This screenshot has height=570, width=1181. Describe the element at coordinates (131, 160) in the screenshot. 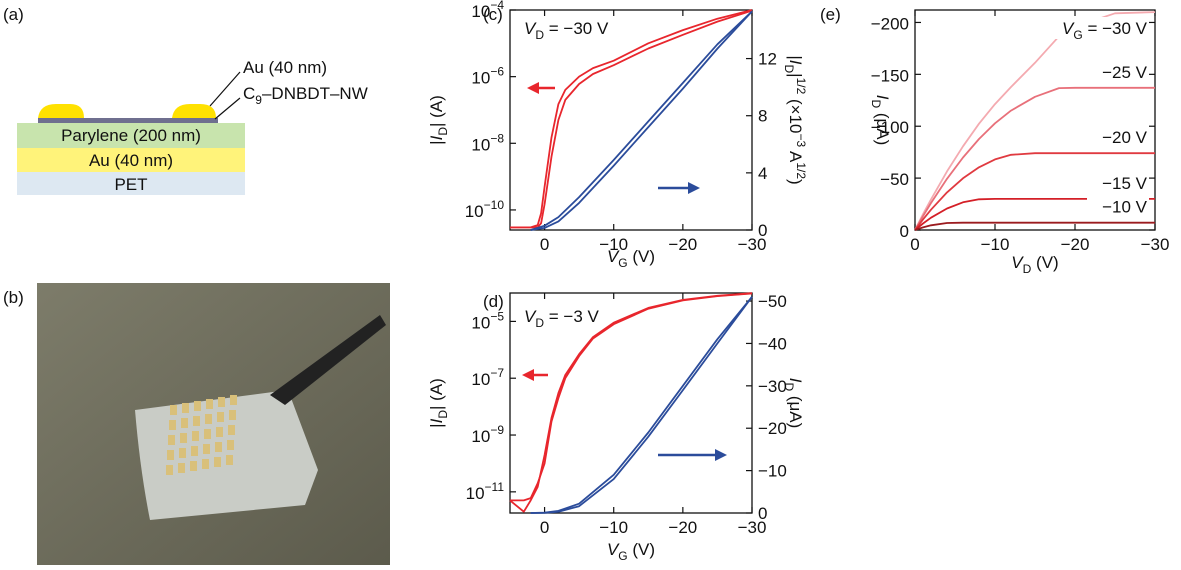

I see `gate-layer` at that location.